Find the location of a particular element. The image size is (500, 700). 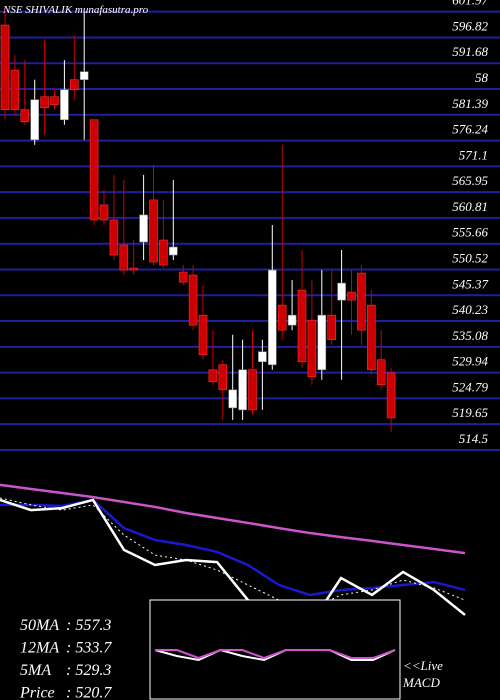

chart-title: NSE SHIVALIK munafasutra.pro is located at coordinates (75, 10).